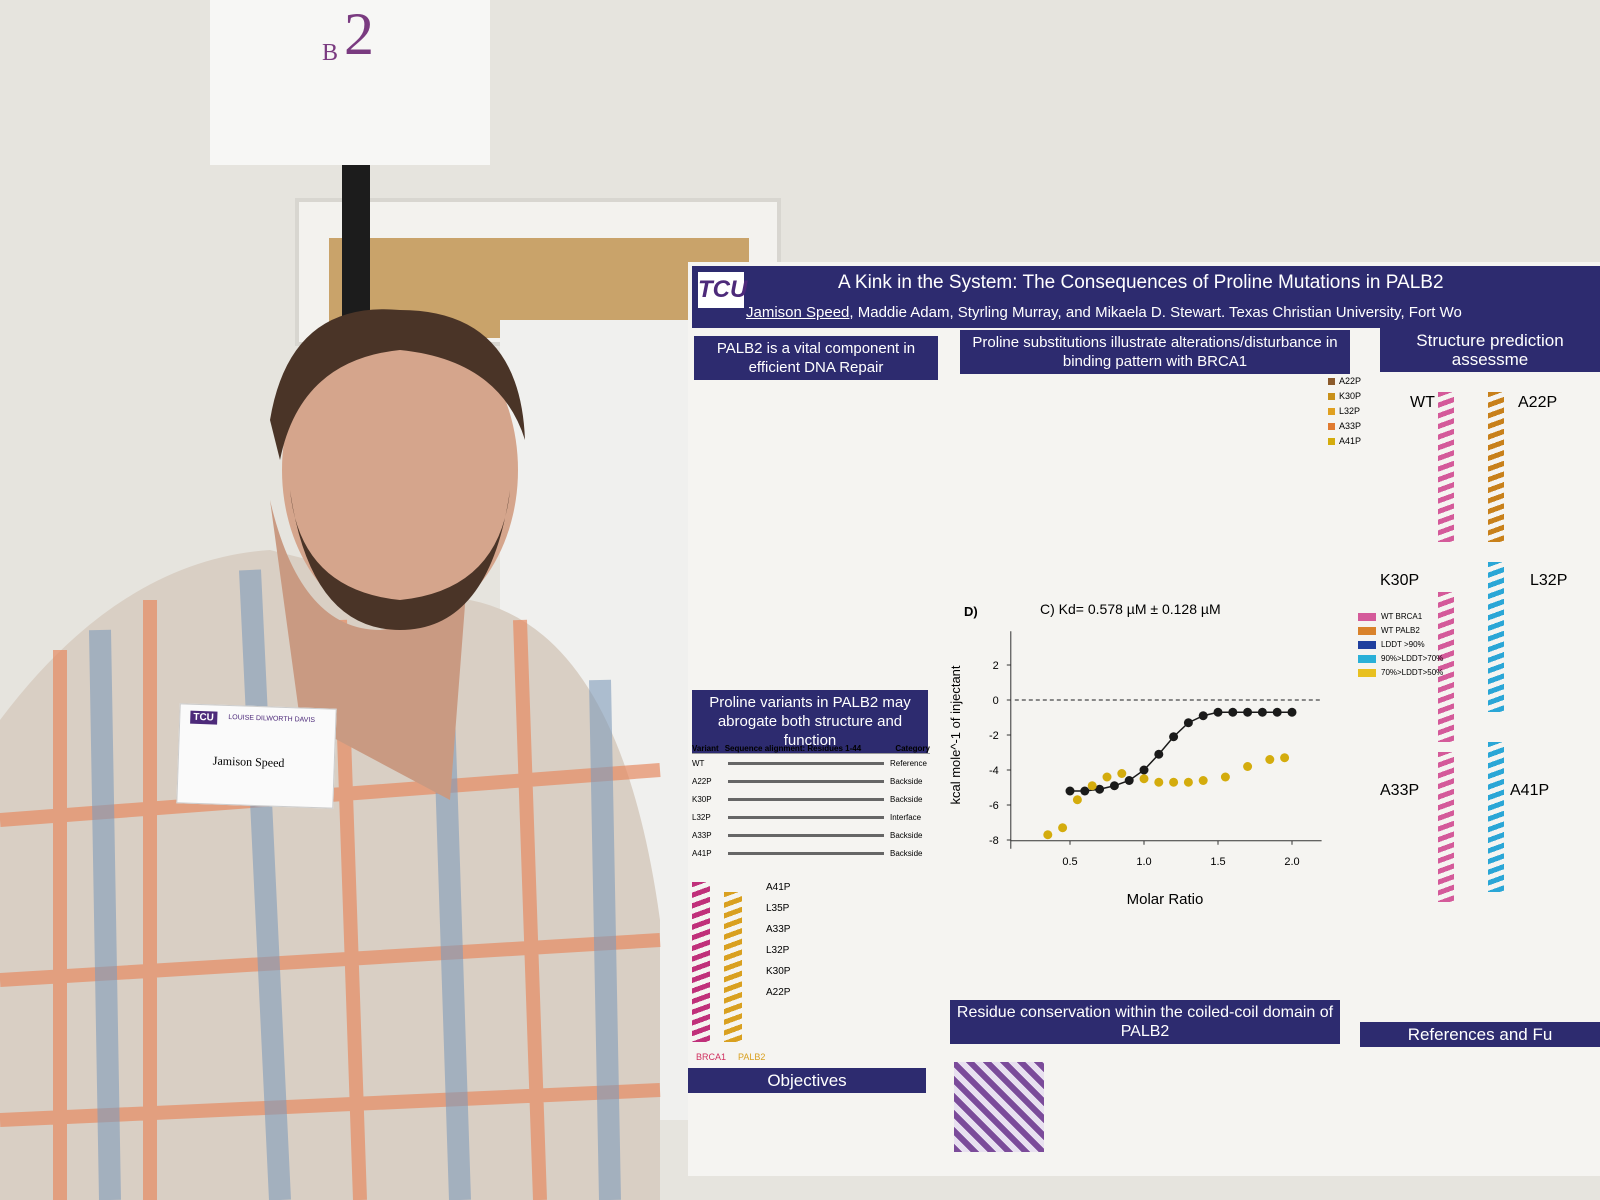  I want to click on legend-label: WT PALB2, so click(1400, 630).